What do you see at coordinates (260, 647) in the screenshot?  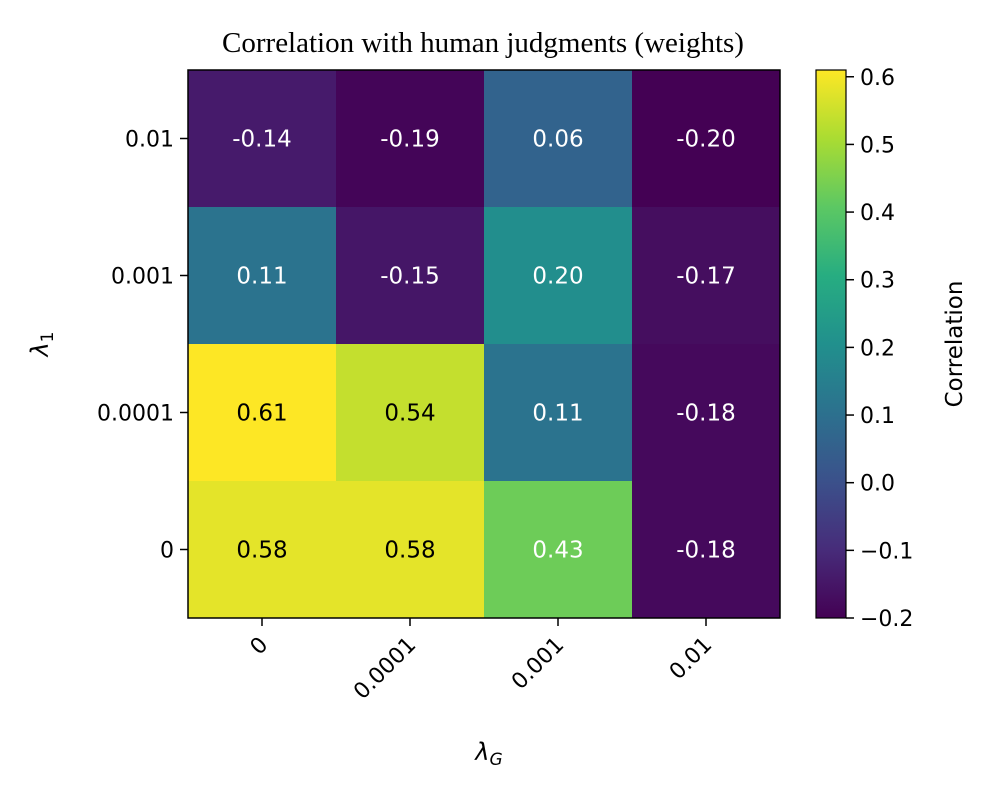 I see `x-tick-label: 0` at bounding box center [260, 647].